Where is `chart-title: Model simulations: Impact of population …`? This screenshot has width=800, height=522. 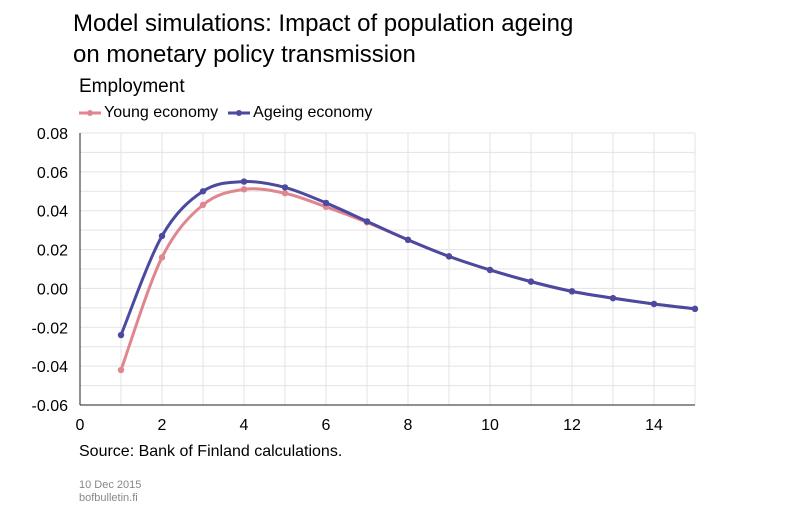 chart-title: Model simulations: Impact of population … is located at coordinates (323, 39).